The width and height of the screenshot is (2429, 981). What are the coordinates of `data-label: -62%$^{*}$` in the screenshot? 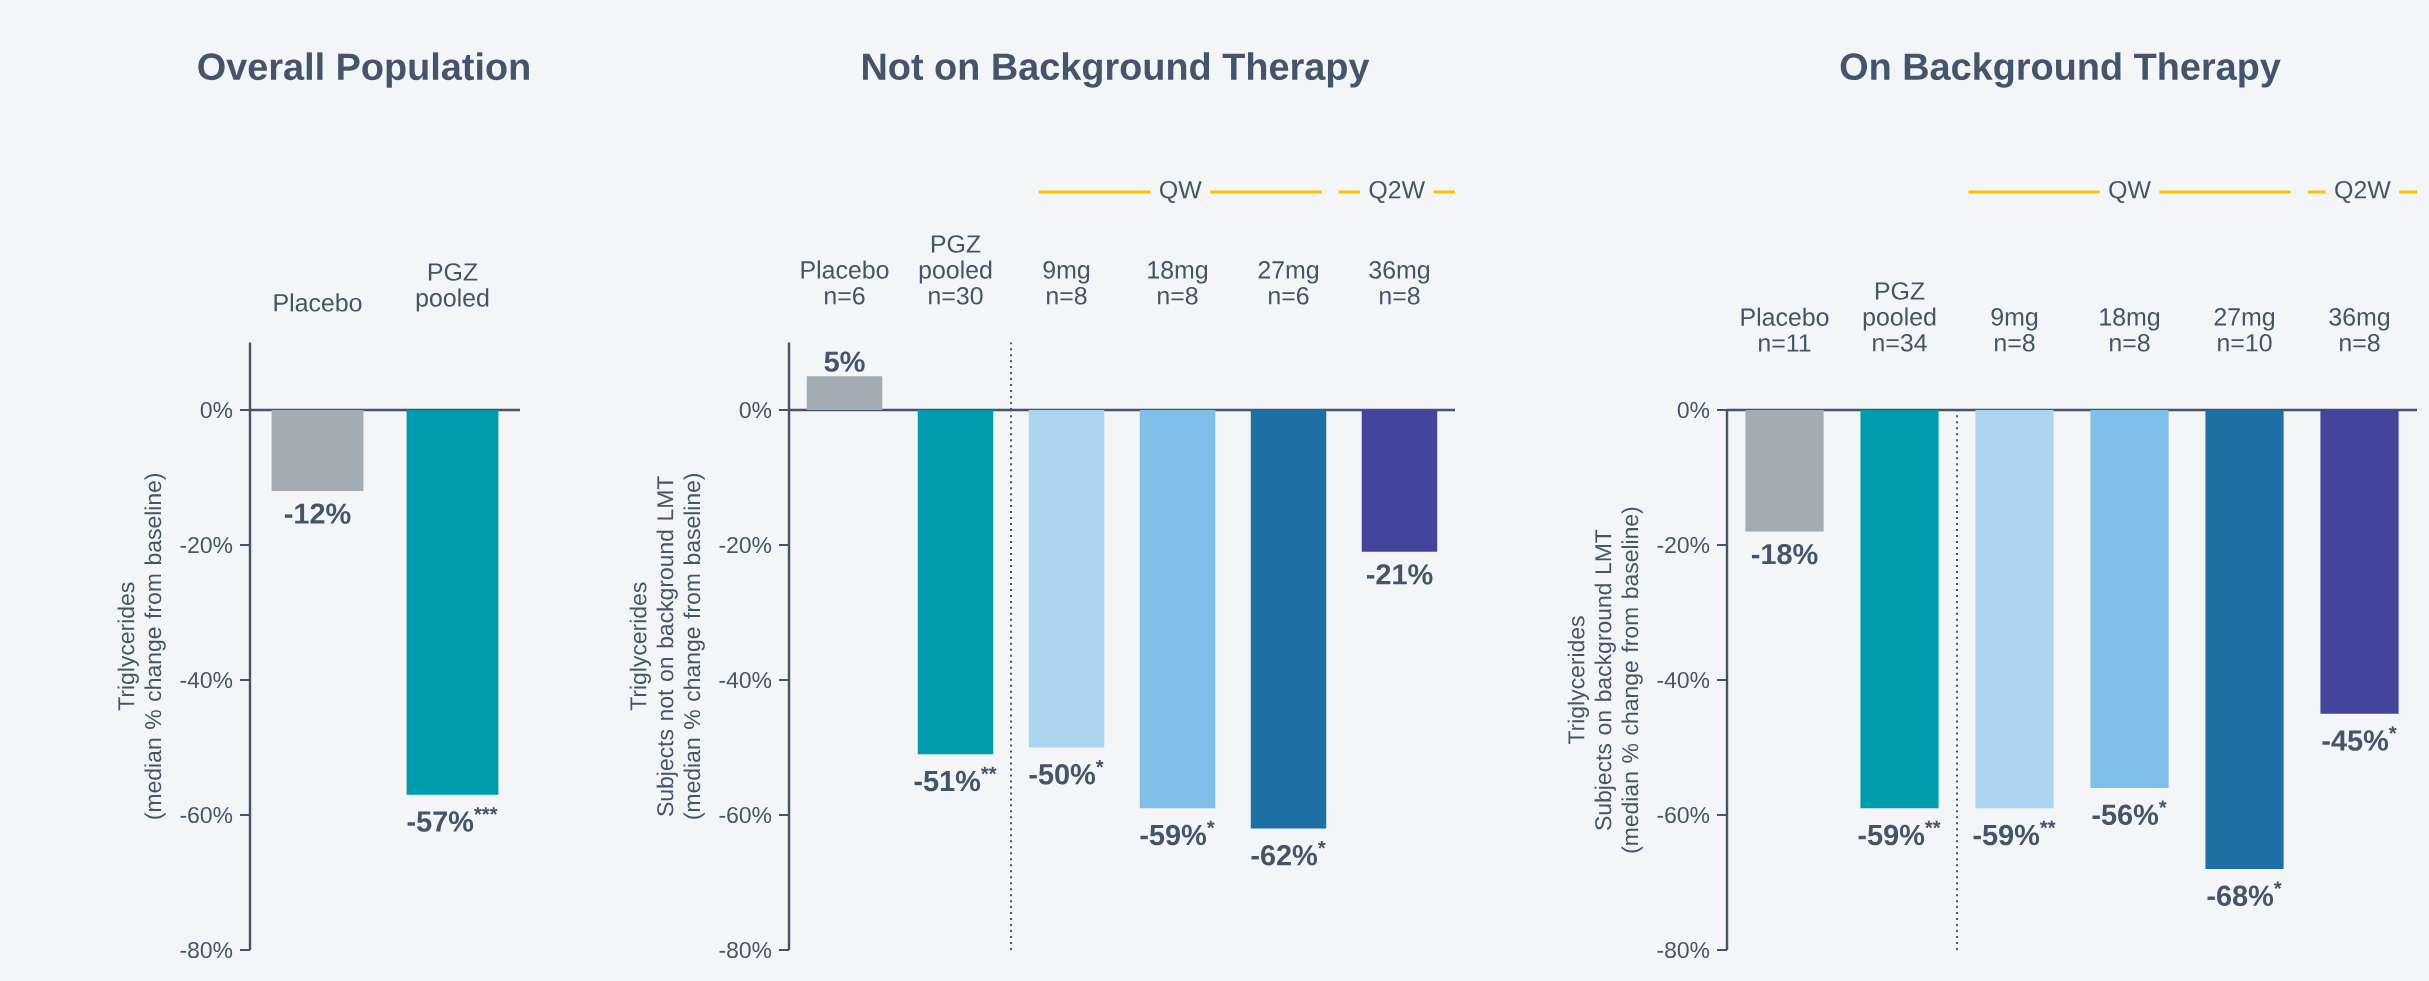 It's located at (1288, 853).